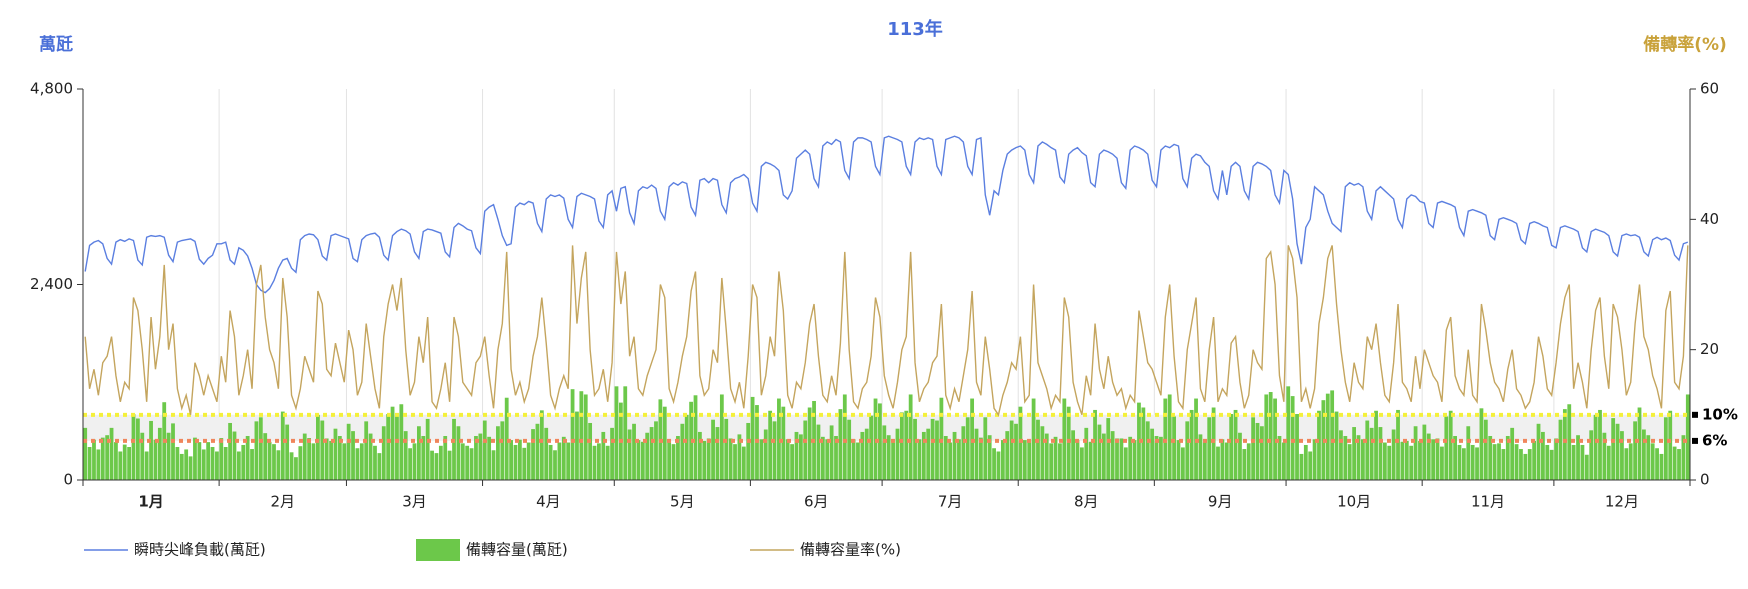 Image resolution: width=1748 pixels, height=589 pixels. I want to click on legend-label: 瞬時尖峰負載(萬瓩), so click(200, 550).